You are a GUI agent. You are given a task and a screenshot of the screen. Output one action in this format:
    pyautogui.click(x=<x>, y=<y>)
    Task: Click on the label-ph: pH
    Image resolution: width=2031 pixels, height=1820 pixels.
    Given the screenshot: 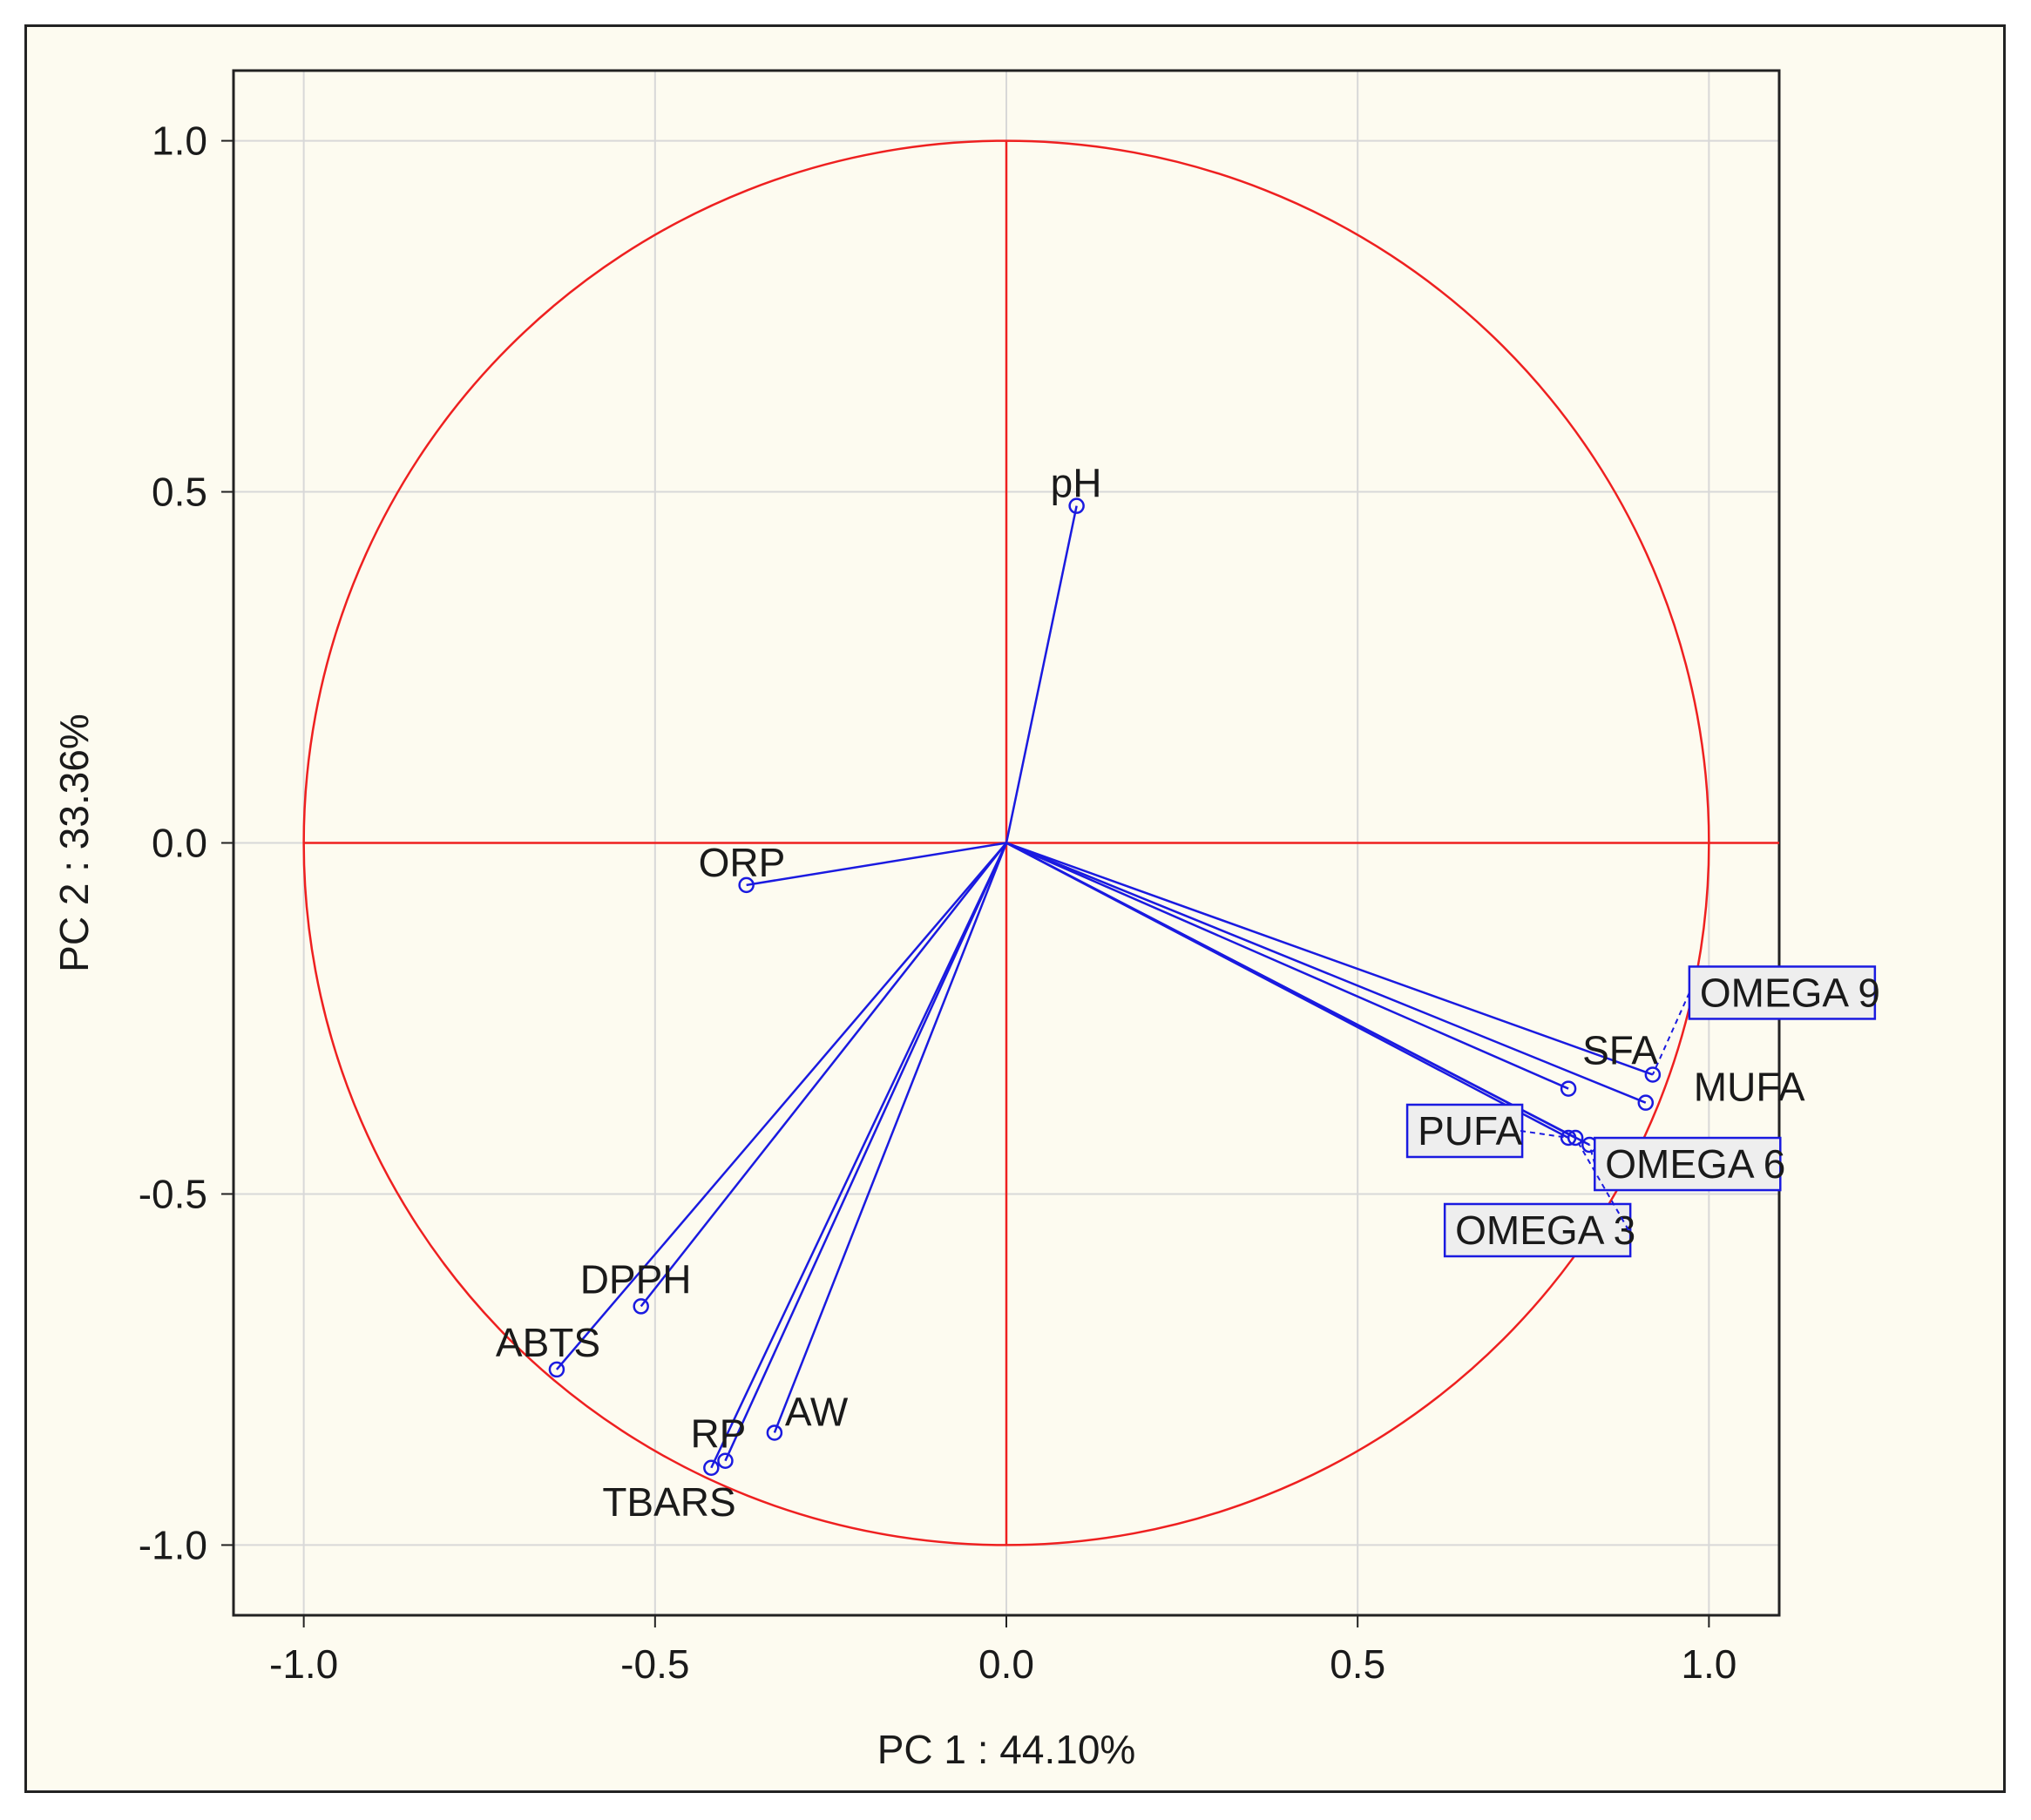 What is the action you would take?
    pyautogui.click(x=1076, y=483)
    